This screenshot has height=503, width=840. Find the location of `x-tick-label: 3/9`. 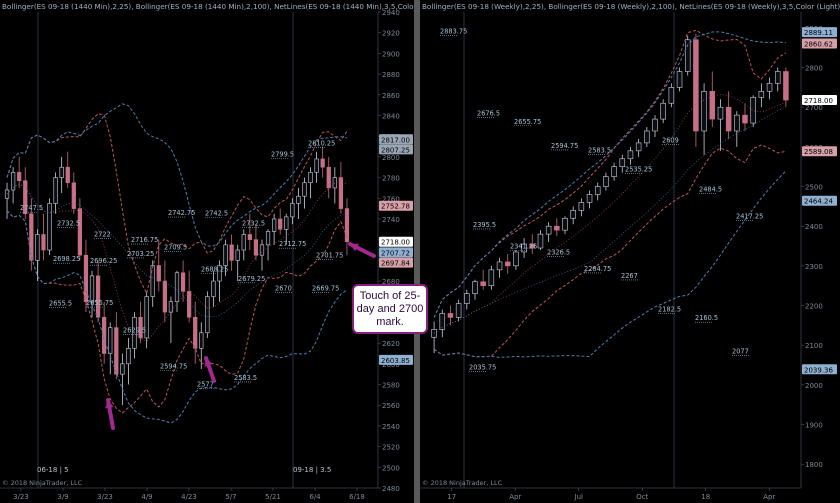

x-tick-label: 3/9 is located at coordinates (62, 497).